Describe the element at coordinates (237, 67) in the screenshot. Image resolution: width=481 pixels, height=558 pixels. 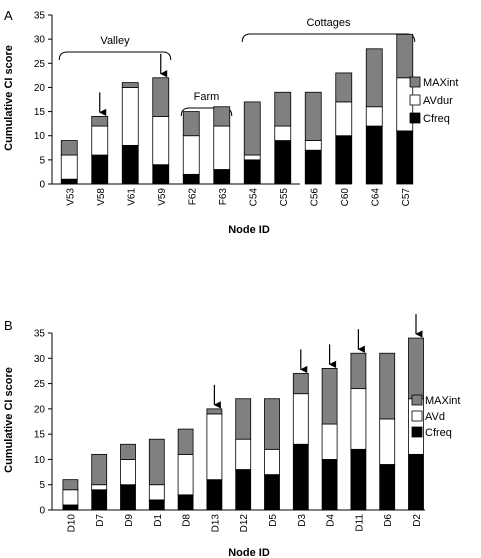
I see `group-brackets: Valley Farm Cottages` at that location.